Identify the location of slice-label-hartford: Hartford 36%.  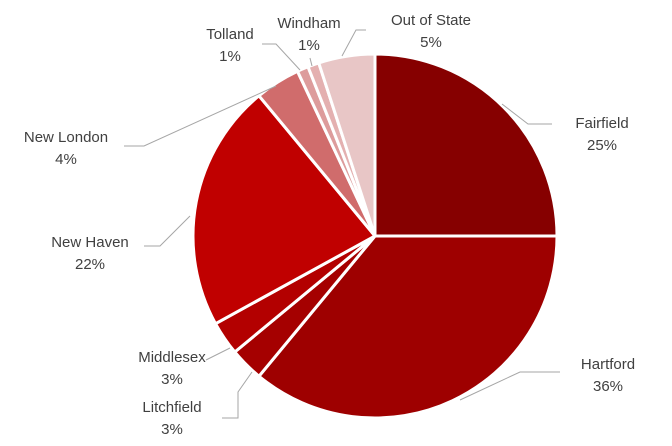
(608, 375).